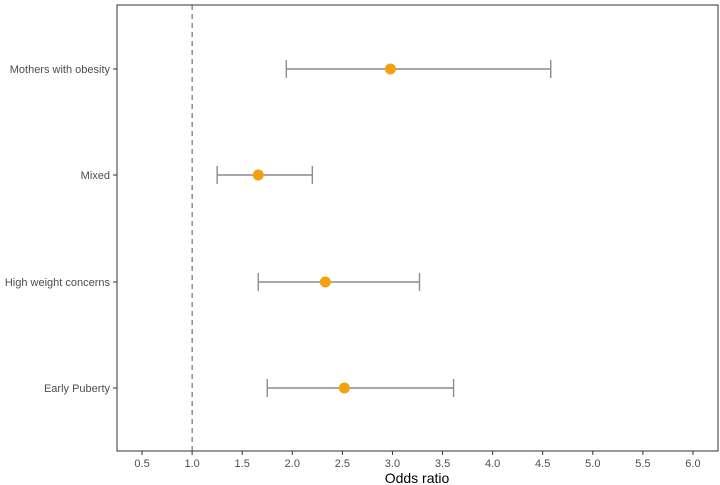 The height and width of the screenshot is (485, 720). Describe the element at coordinates (58, 283) in the screenshot. I see `y-tick-label: High weight concerns` at that location.